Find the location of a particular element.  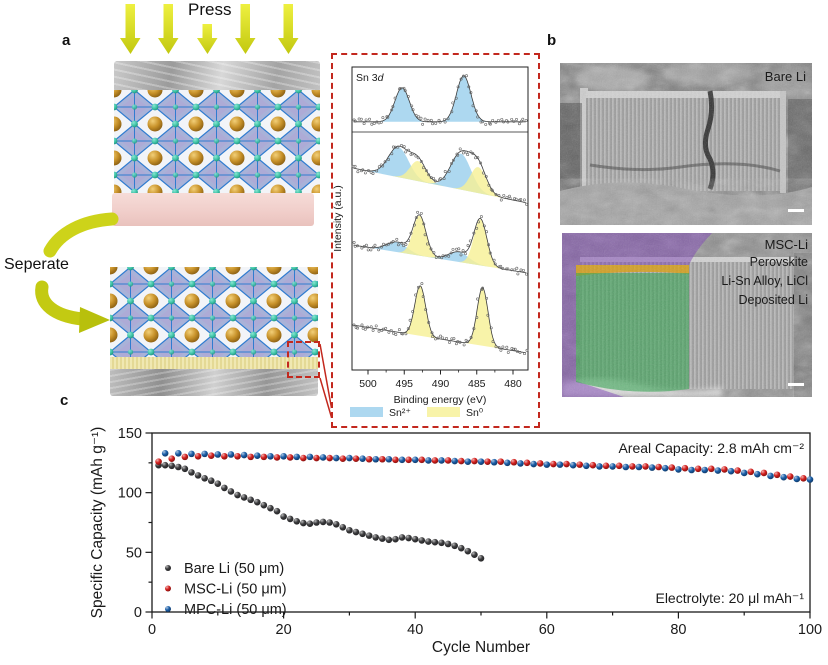

sem-image-bare-li: Bare Li is located at coordinates (686, 143).